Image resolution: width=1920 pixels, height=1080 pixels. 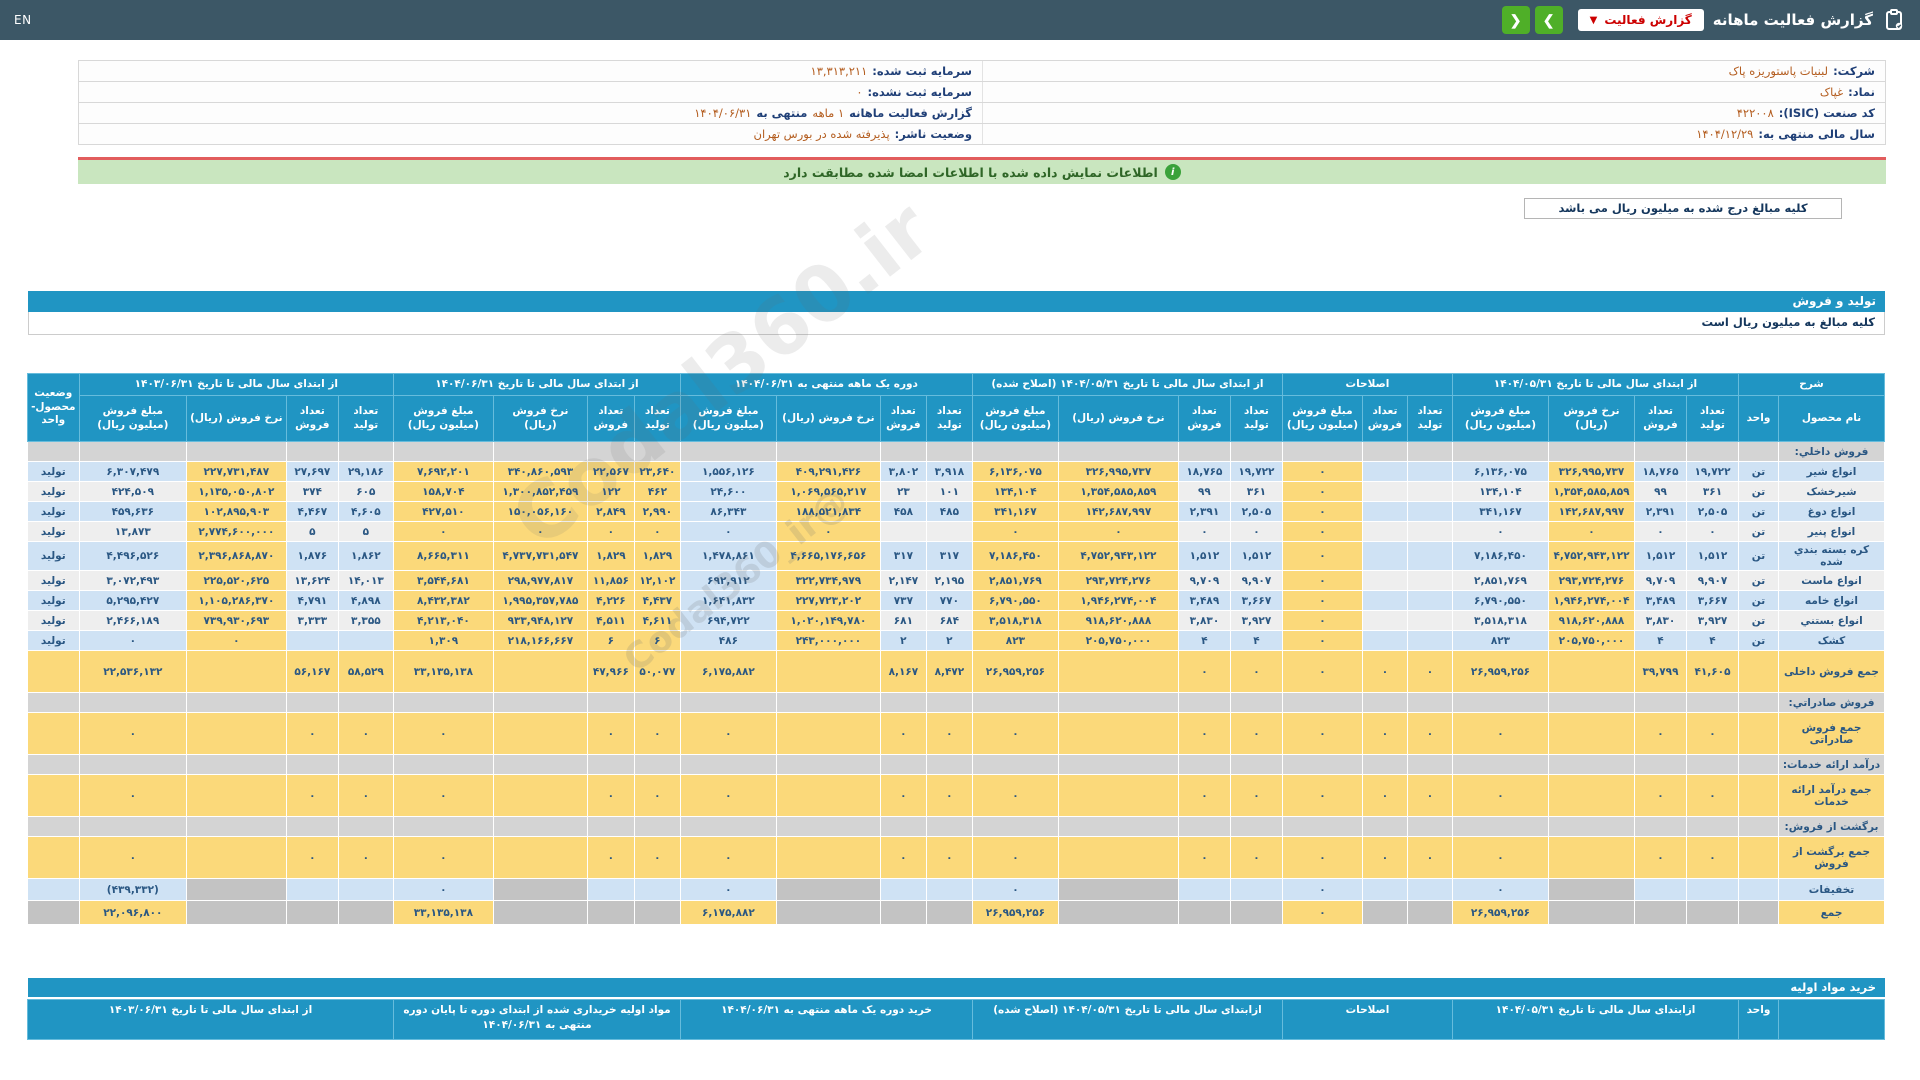 I want to click on header-group-g5: از ابتدای سال مالی تا تاریخ ۱۴۰۴/۰۶/۳۱, so click(x=536, y=384).